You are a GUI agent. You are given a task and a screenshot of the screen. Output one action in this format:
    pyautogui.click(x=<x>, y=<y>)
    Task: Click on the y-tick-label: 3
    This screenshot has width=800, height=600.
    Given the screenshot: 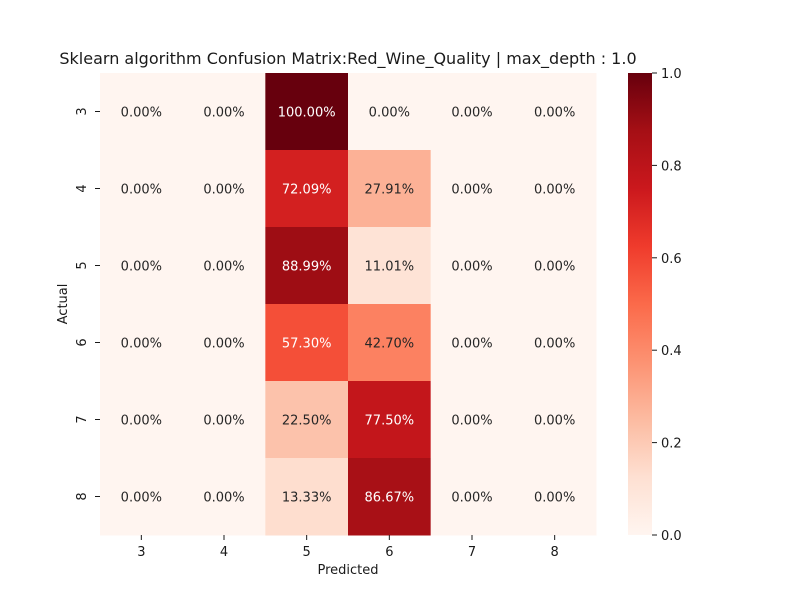 What is the action you would take?
    pyautogui.click(x=82, y=111)
    